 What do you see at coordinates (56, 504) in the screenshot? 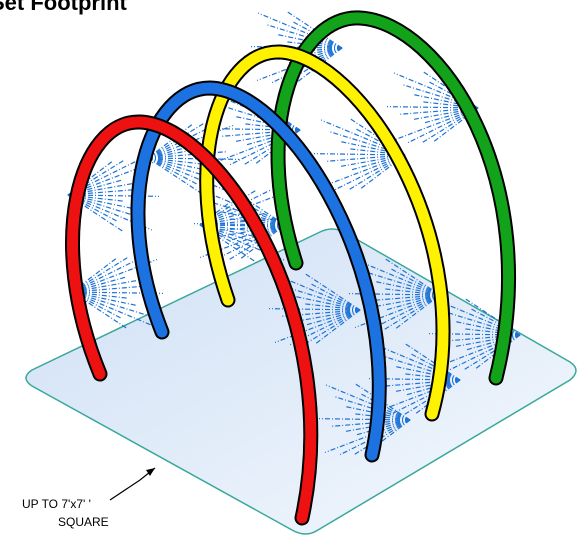
I see `callout-line1: UP TO 7'x7' '` at bounding box center [56, 504].